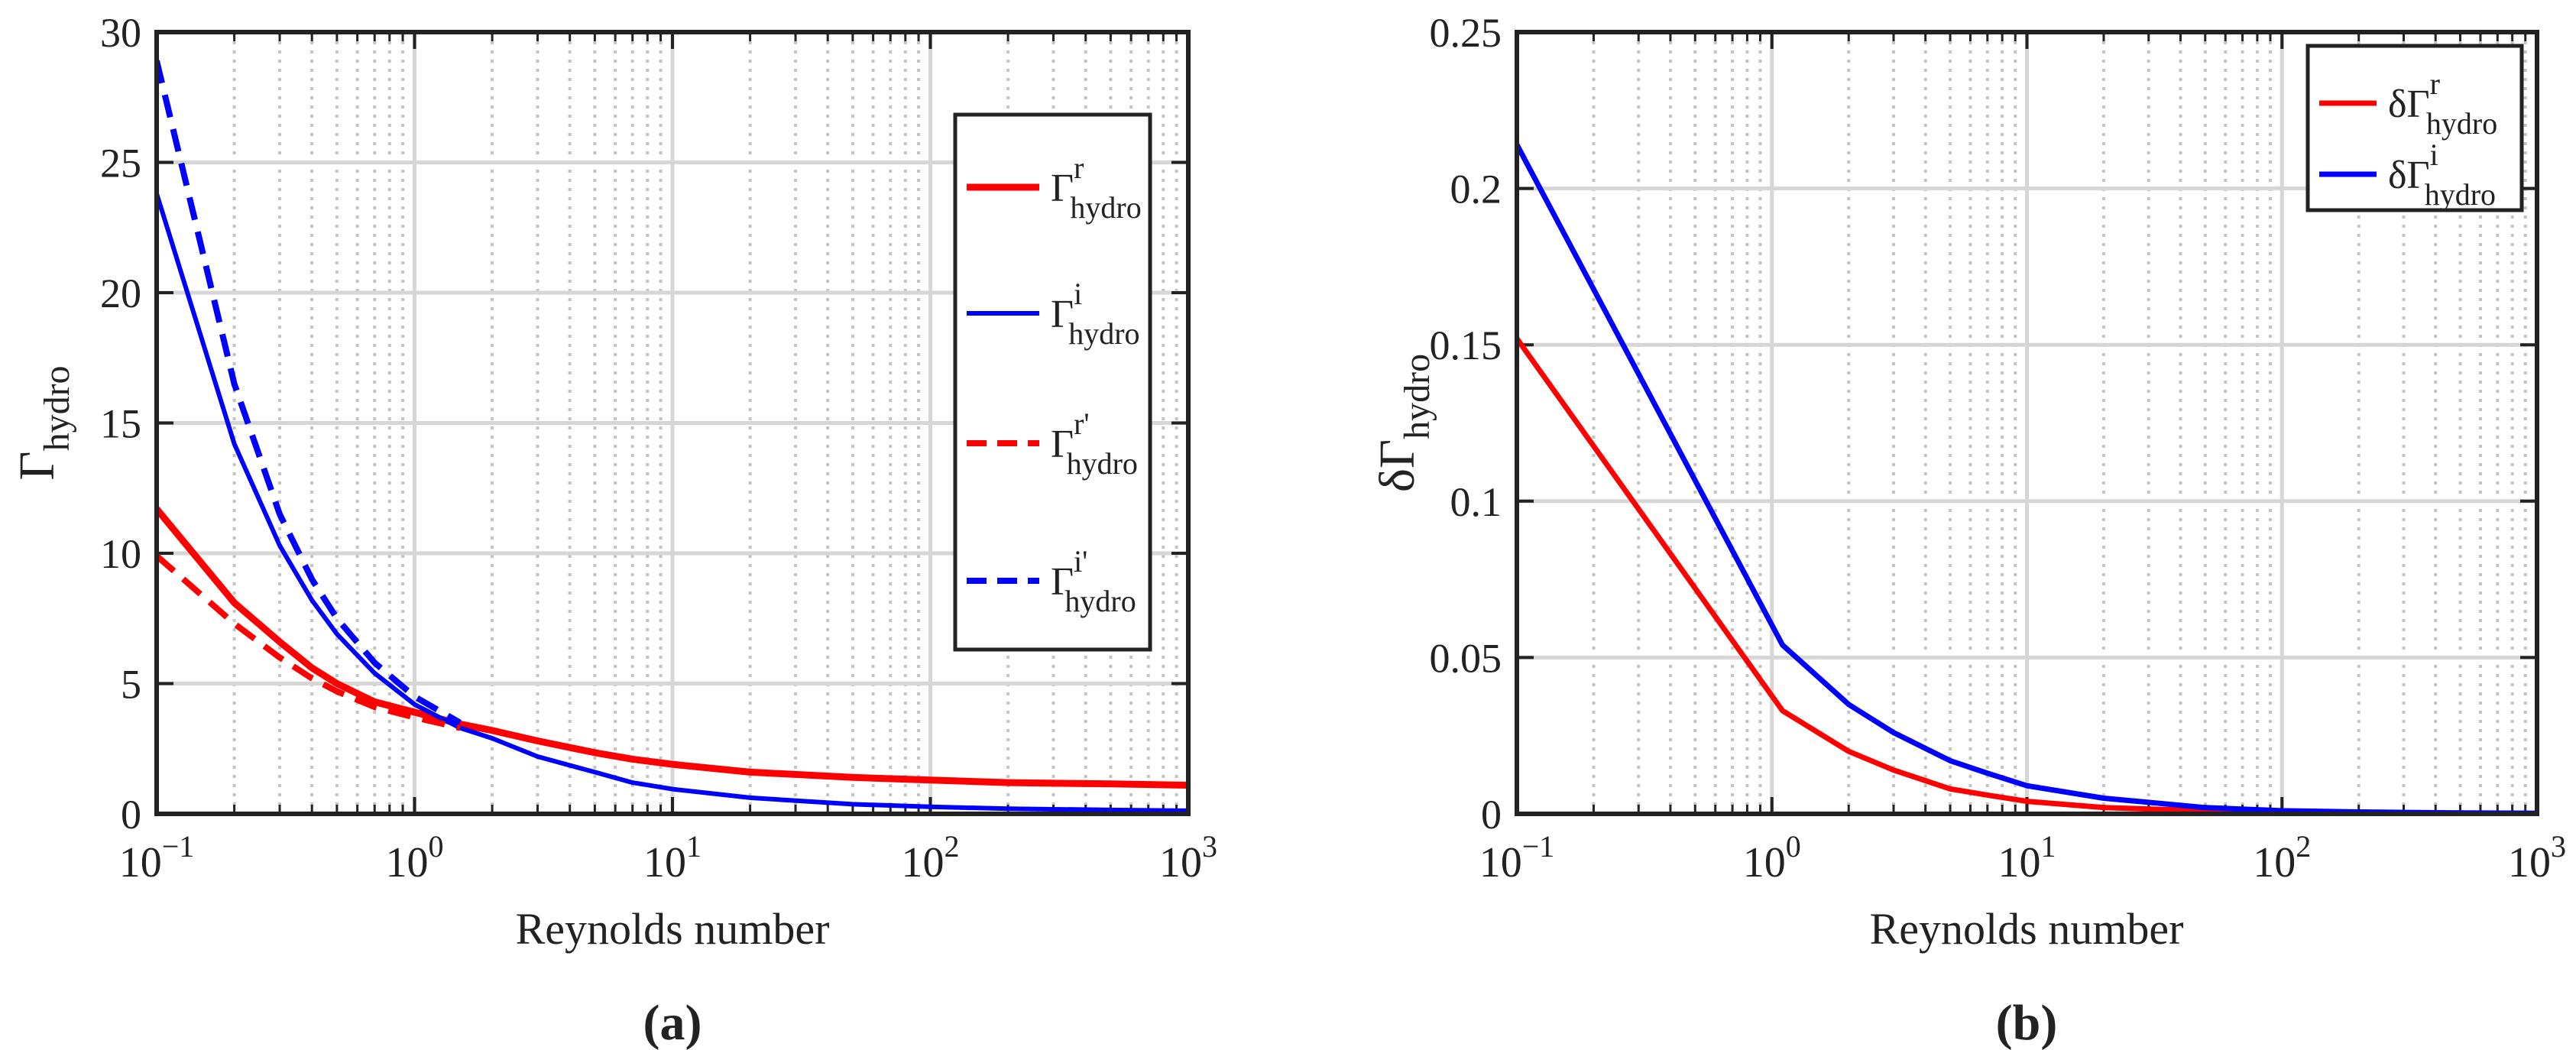 The width and height of the screenshot is (2576, 1050). What do you see at coordinates (37, 465) in the screenshot?
I see `y-label-symbol: Γ` at bounding box center [37, 465].